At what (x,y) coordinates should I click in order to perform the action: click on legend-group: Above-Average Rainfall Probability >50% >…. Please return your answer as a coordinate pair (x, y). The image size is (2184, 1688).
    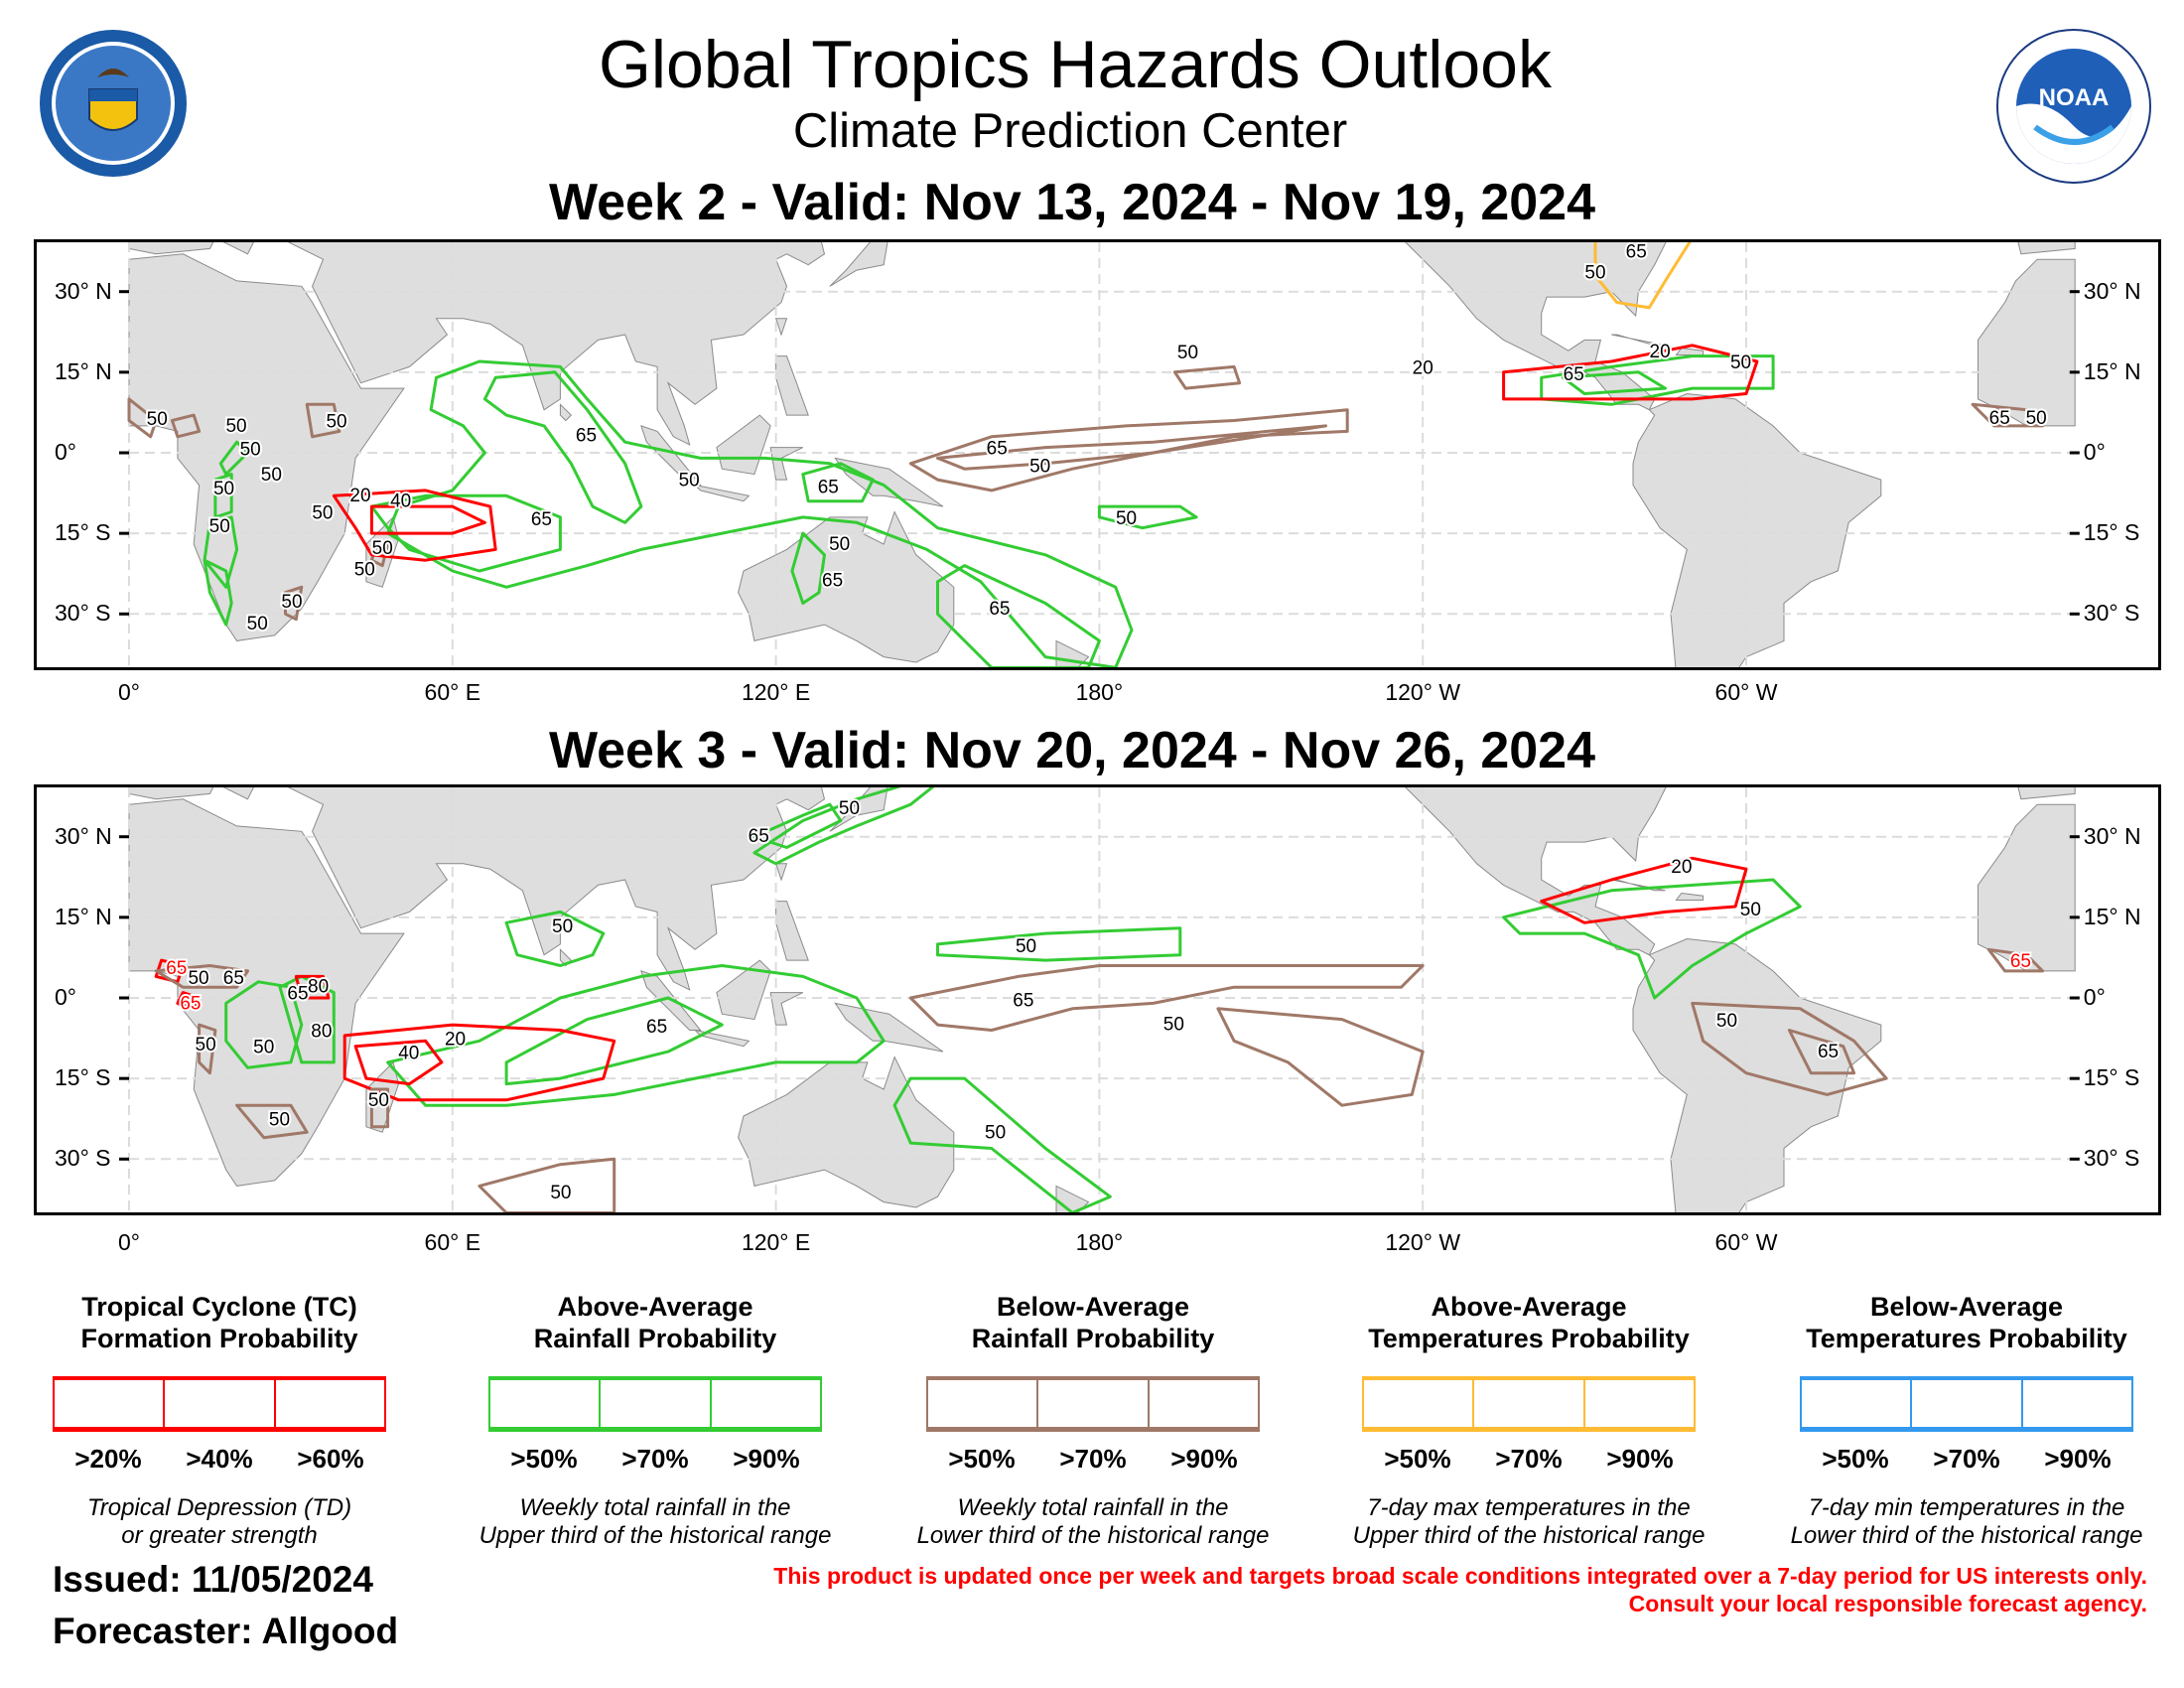
    Looking at the image, I should click on (655, 1420).